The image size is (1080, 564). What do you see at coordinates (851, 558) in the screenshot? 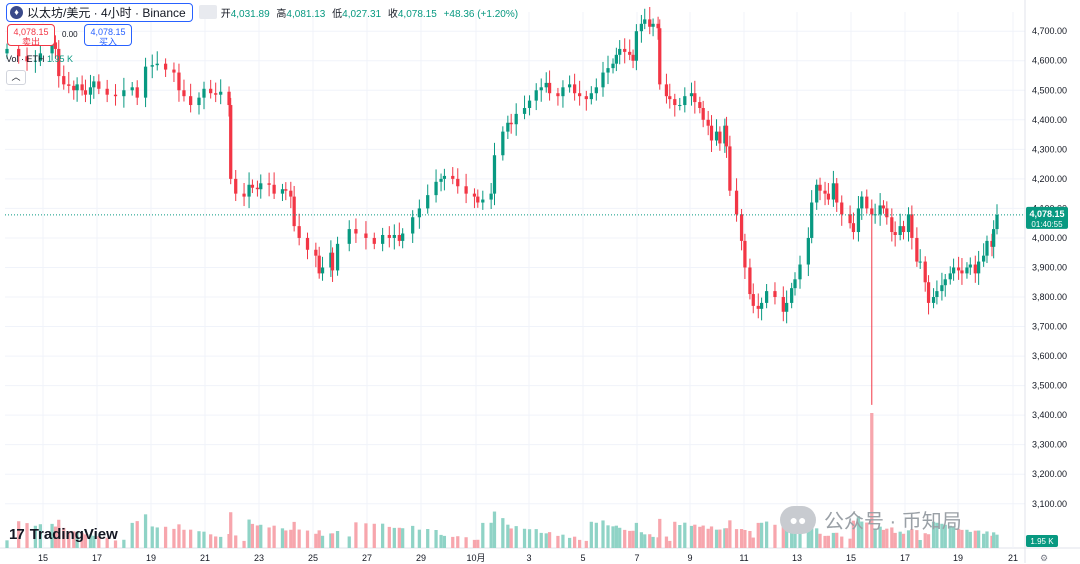
I see `x-tick-label: 15` at bounding box center [851, 558].